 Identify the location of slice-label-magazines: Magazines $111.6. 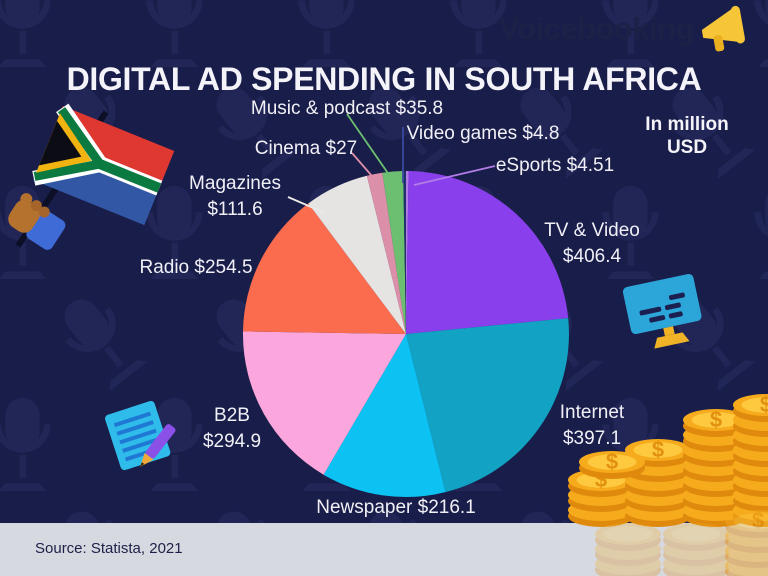
(235, 196).